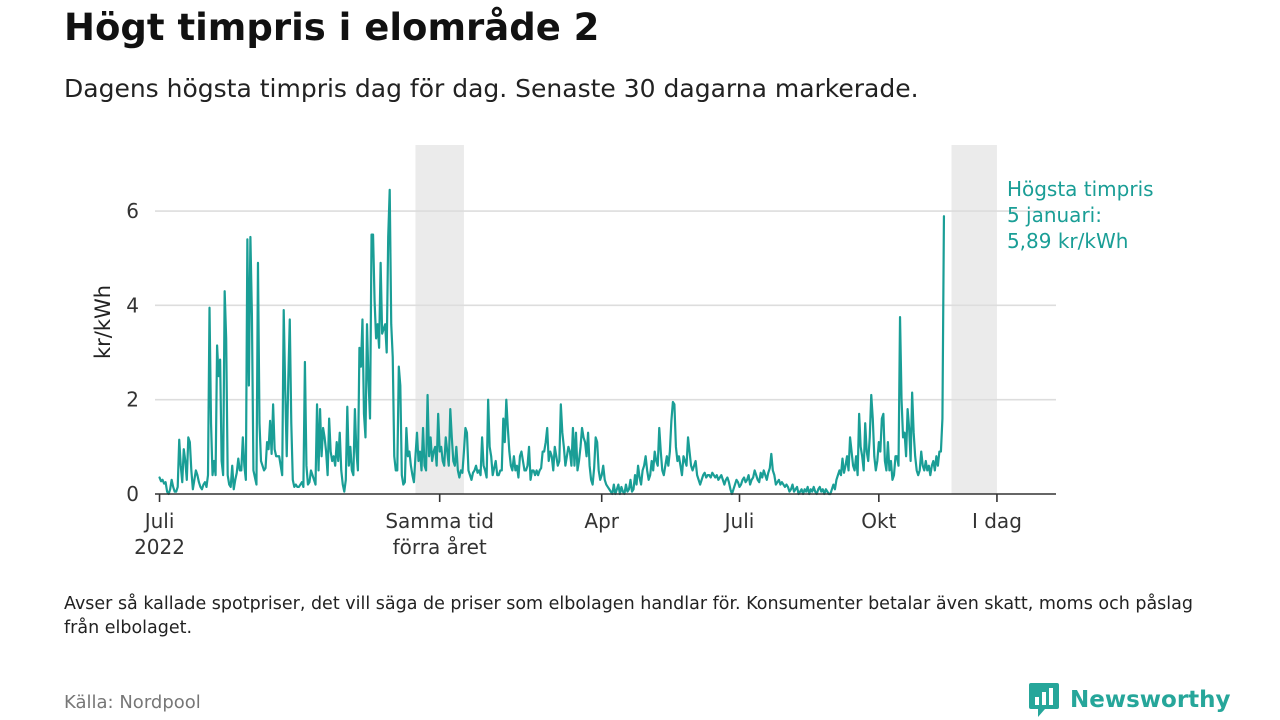 The height and width of the screenshot is (720, 1280). Describe the element at coordinates (1044, 700) in the screenshot. I see `newsworthy-logo-icon` at that location.